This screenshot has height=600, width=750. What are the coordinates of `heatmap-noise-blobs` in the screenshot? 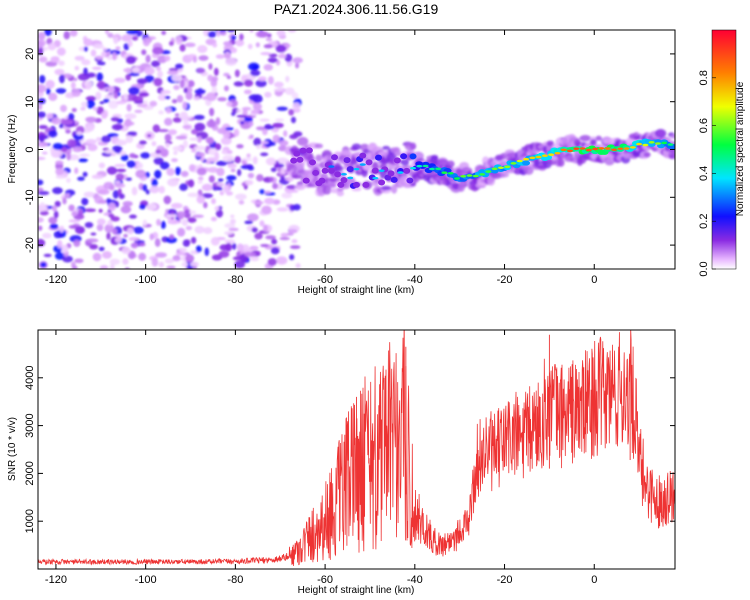 It's located at (170, 149).